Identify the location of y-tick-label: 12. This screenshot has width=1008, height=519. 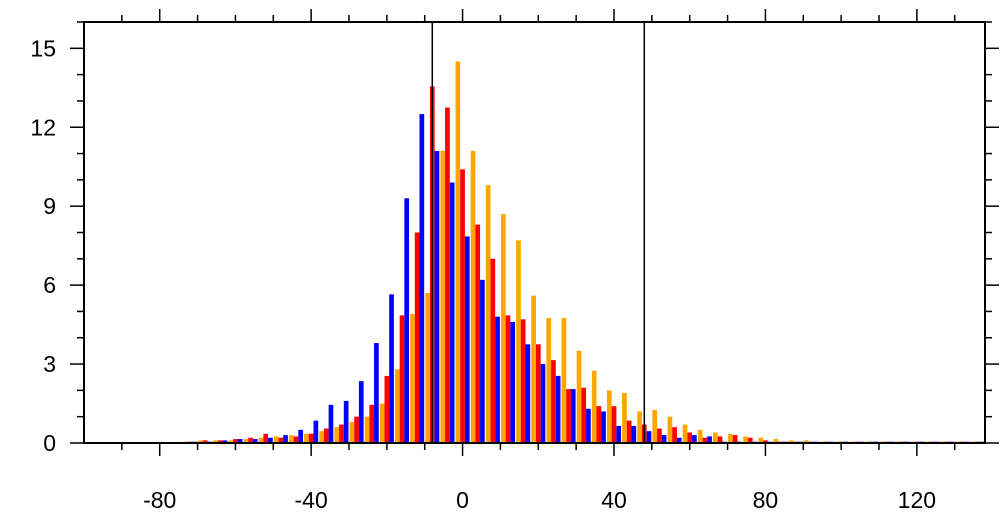
(43, 127).